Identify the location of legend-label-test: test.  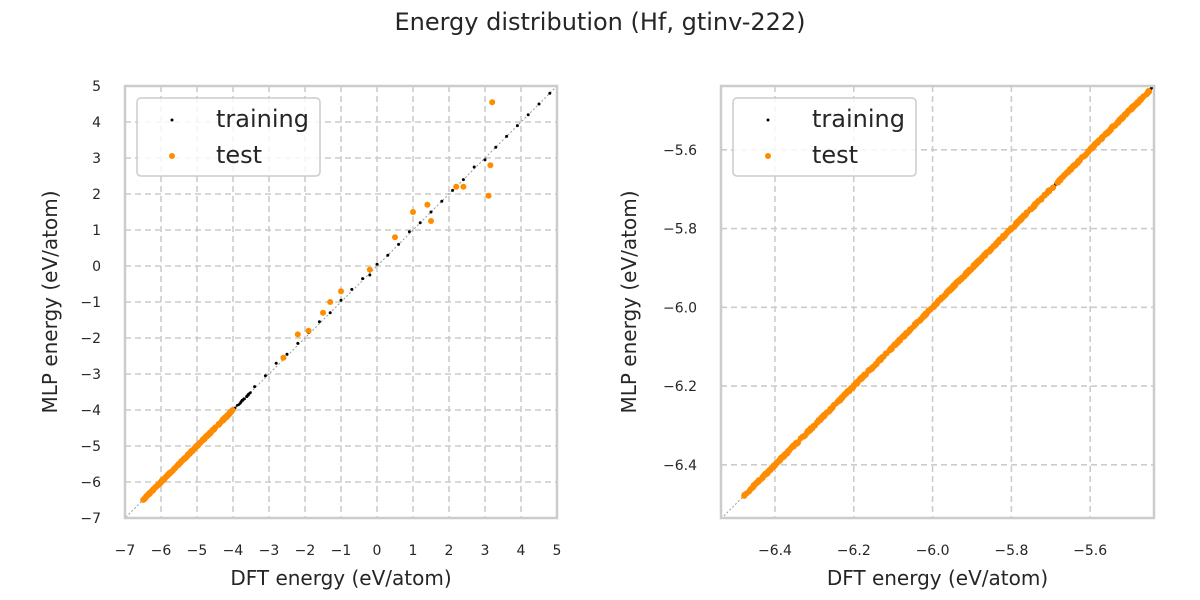
(239, 155).